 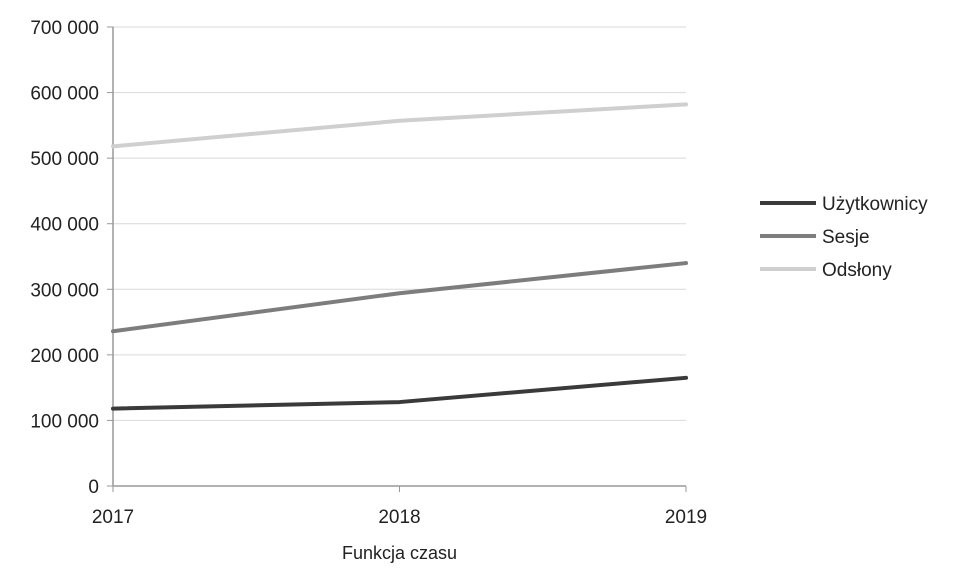 What do you see at coordinates (857, 270) in the screenshot?
I see `legend-label: Odsłony` at bounding box center [857, 270].